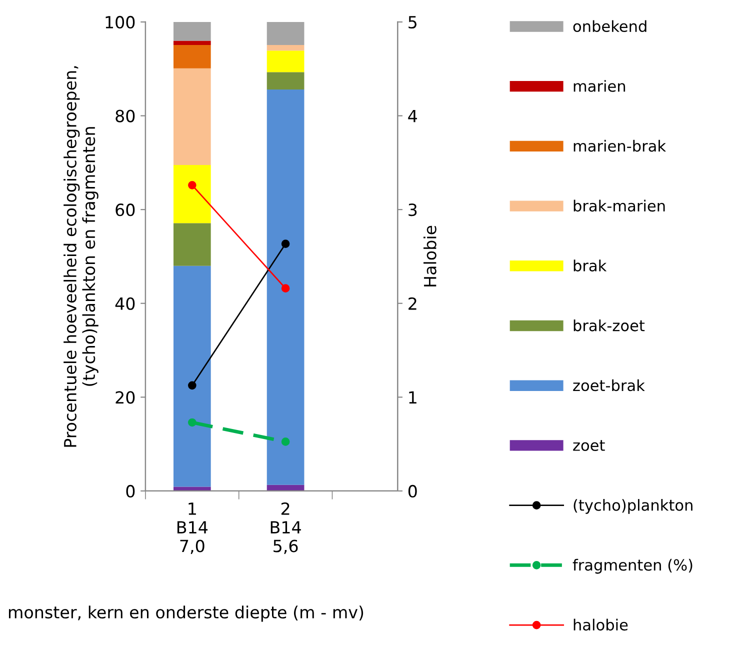 This screenshot has width=746, height=646. What do you see at coordinates (412, 210) in the screenshot?
I see `y2-tick-label: 3` at bounding box center [412, 210].